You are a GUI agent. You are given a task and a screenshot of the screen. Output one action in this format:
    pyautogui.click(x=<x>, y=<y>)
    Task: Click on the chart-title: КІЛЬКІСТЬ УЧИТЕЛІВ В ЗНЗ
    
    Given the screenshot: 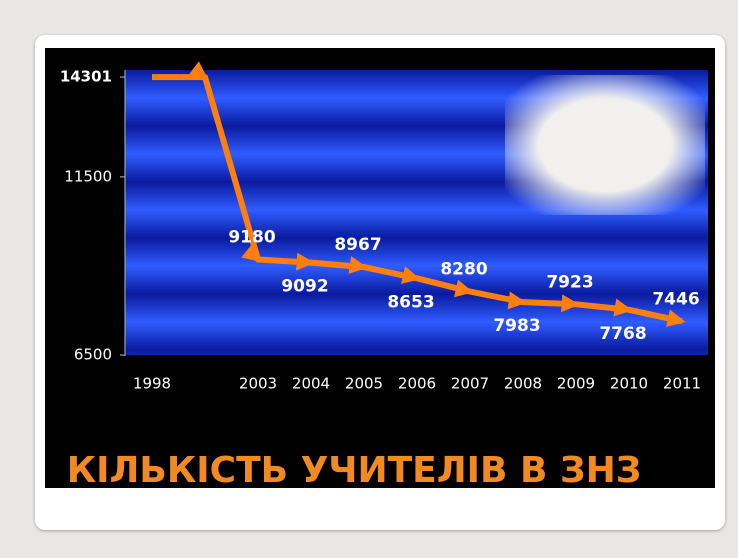 What is the action you would take?
    pyautogui.click(x=354, y=470)
    